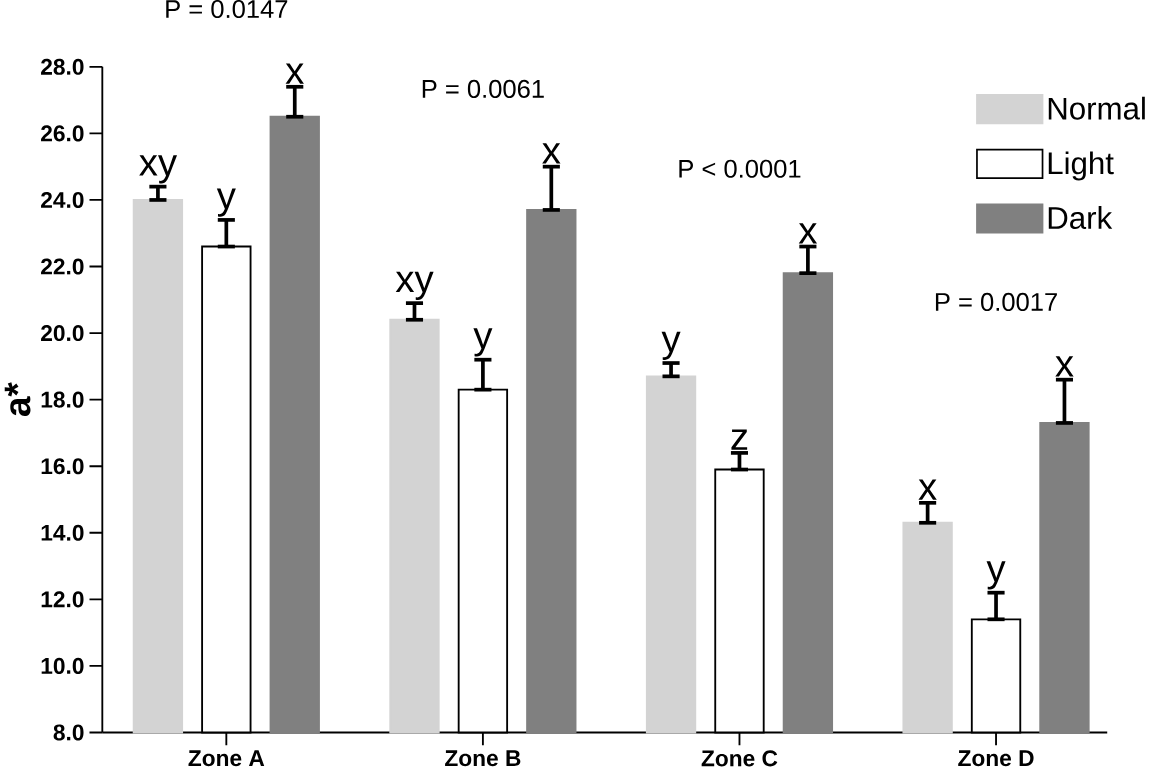 This screenshot has height=771, width=1154. I want to click on x-tick-label: Zone A, so click(226, 758).